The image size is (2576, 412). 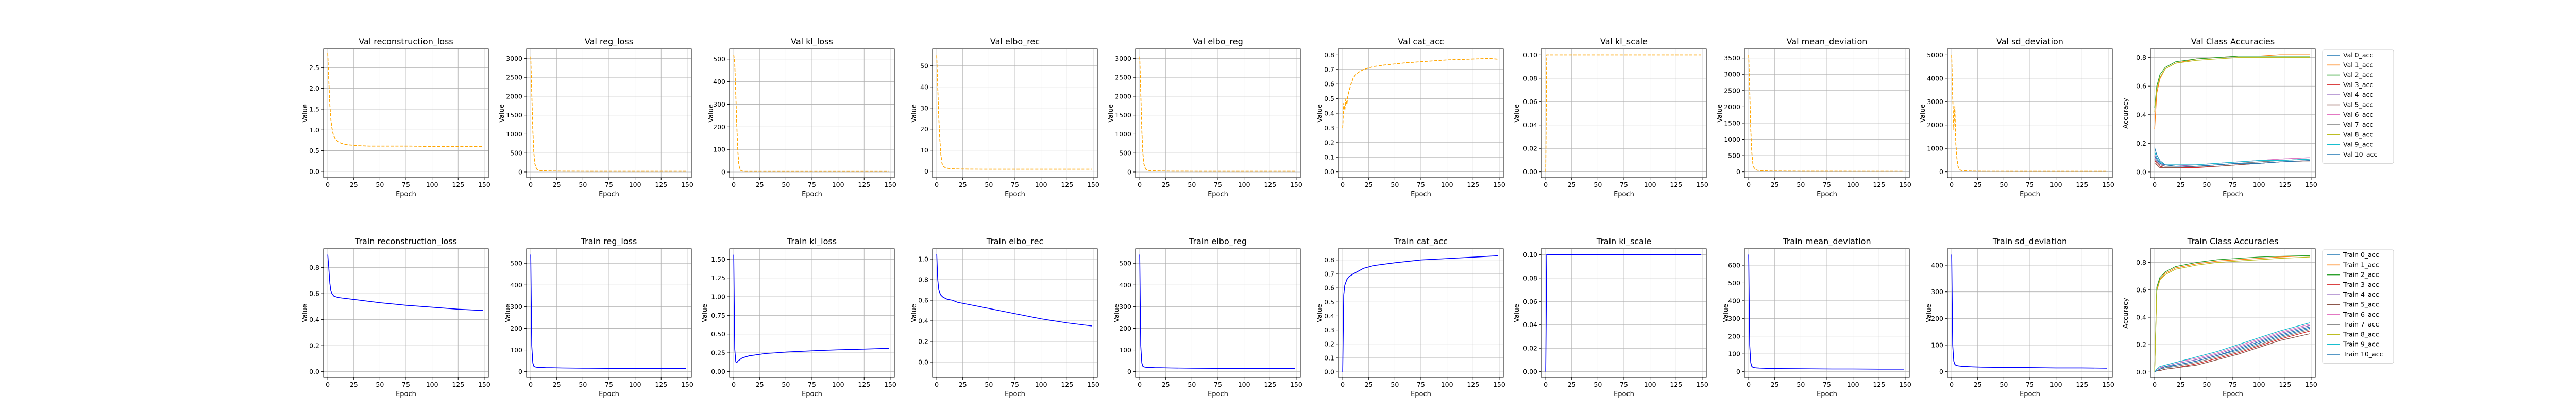 I want to click on y-tick-label: 1.0, so click(x=923, y=259).